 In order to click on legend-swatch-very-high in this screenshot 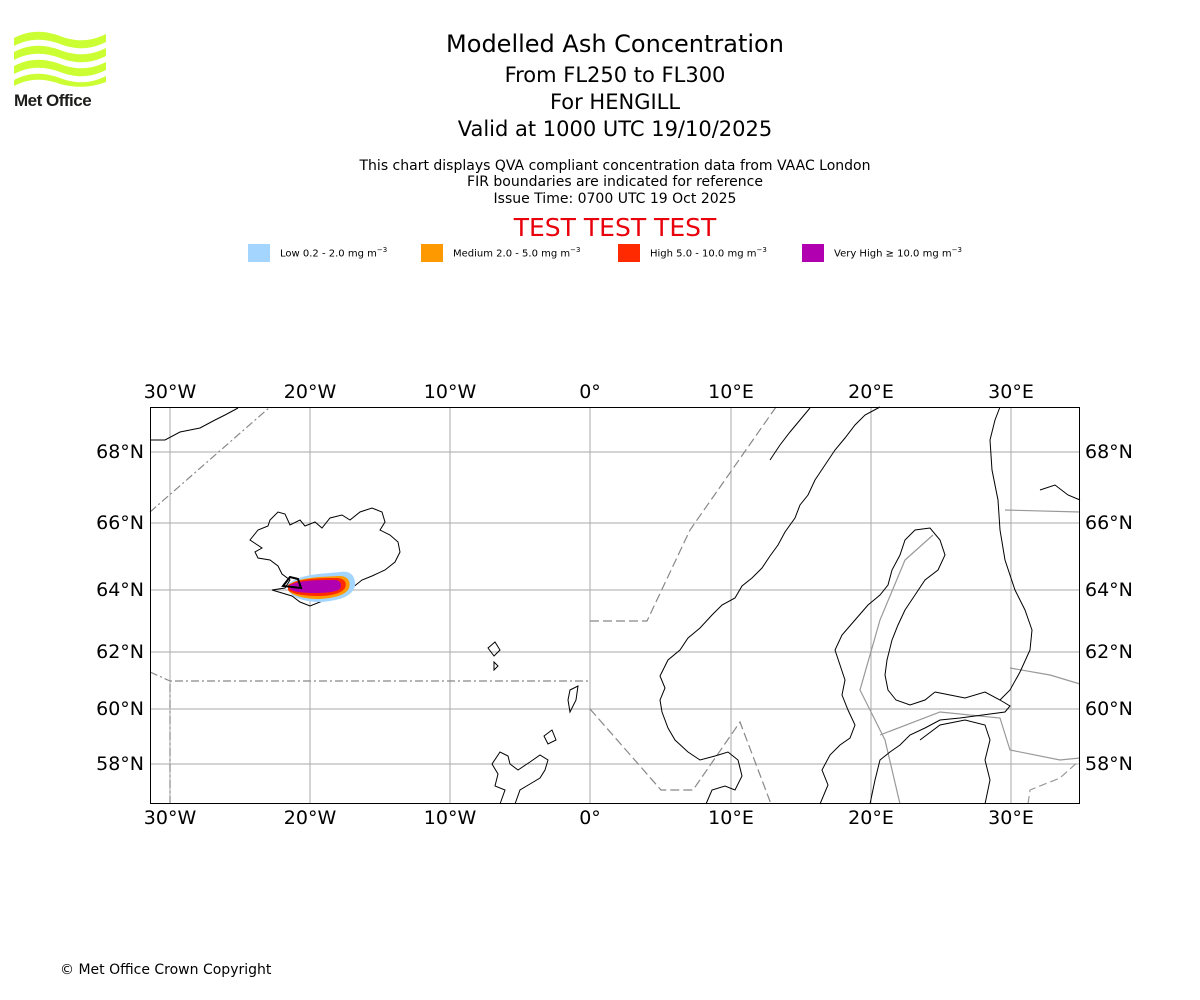, I will do `click(813, 253)`.